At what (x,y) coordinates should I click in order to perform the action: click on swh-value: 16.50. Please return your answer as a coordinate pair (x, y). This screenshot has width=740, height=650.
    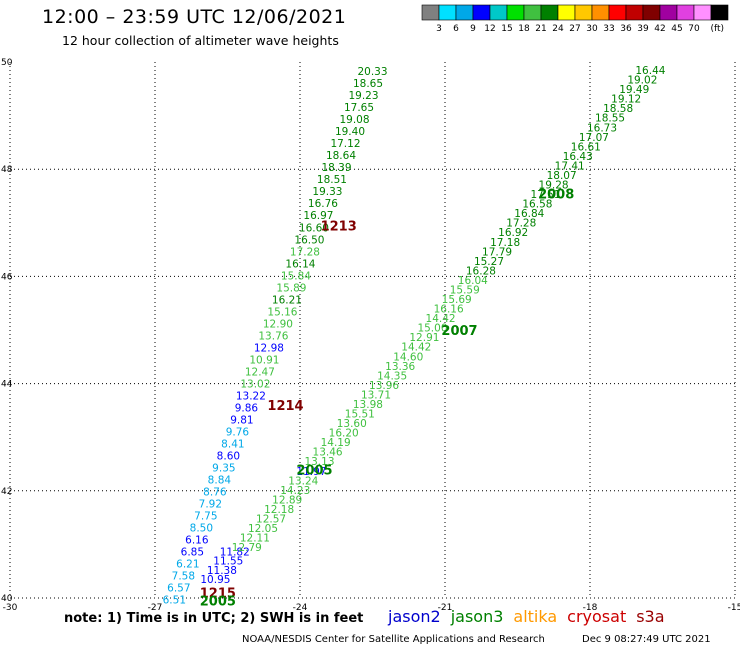
    Looking at the image, I should click on (309, 240).